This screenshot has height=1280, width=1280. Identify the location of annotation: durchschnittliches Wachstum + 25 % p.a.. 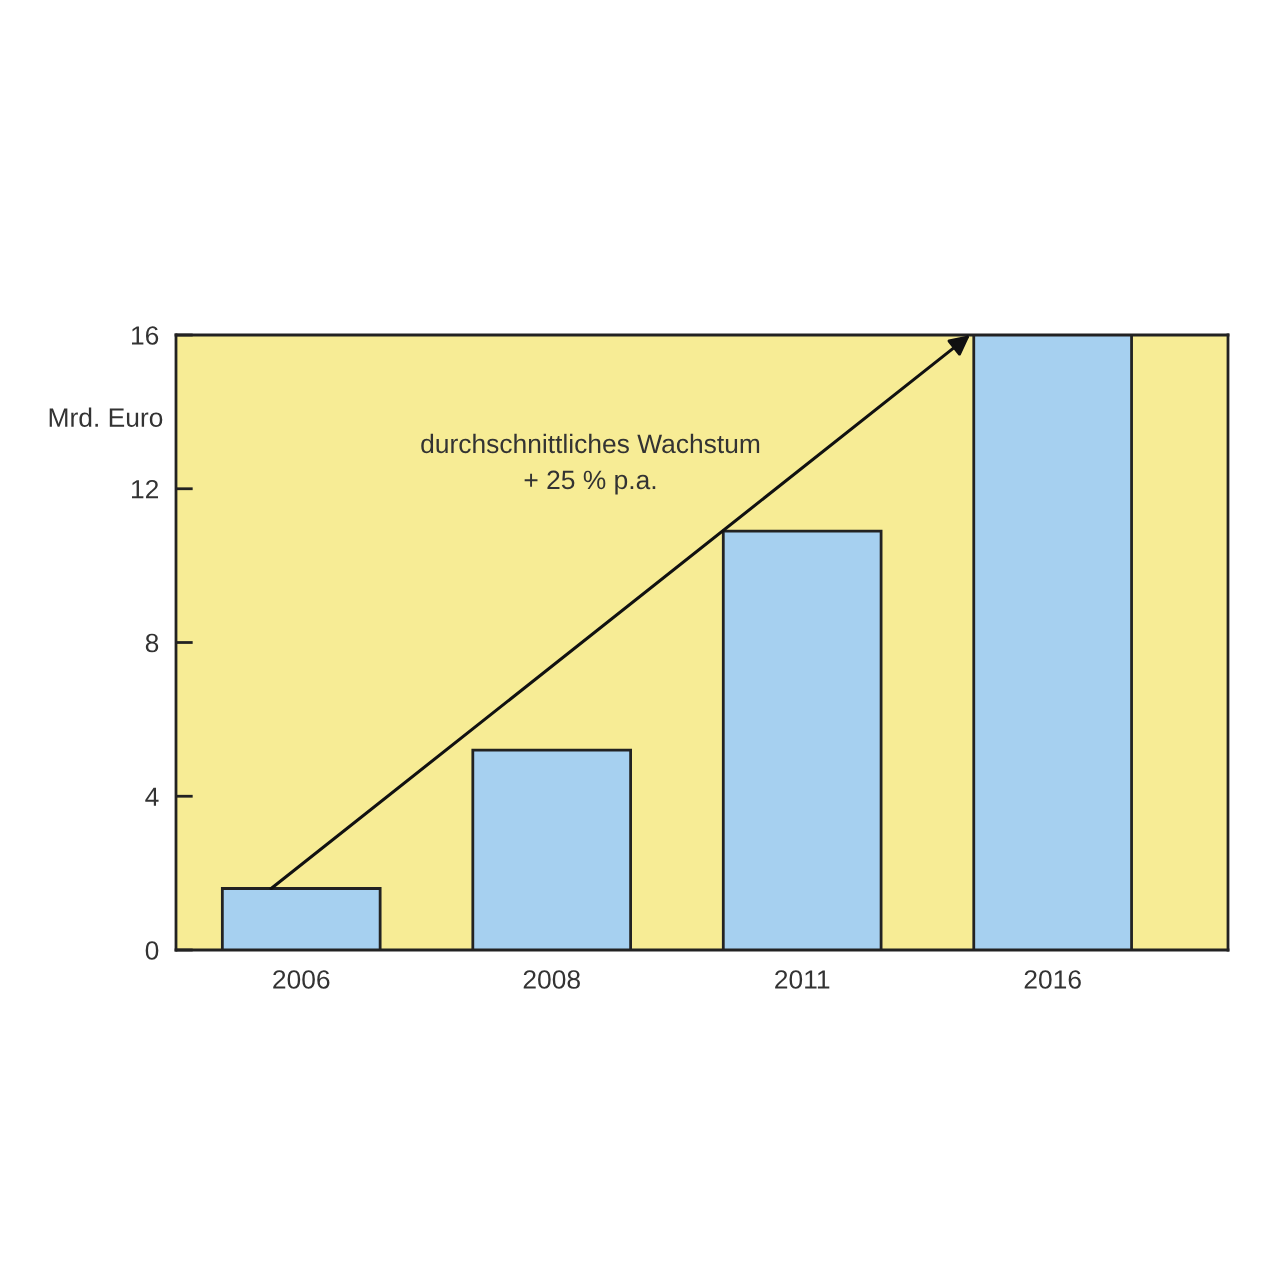
(590, 464).